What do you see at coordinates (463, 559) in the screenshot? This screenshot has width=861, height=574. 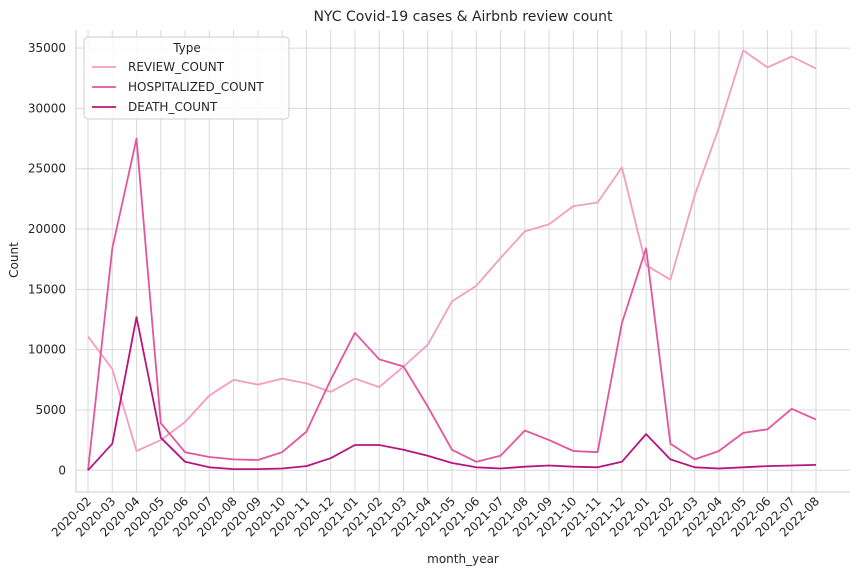 I see `x-axis-label: month_year` at bounding box center [463, 559].